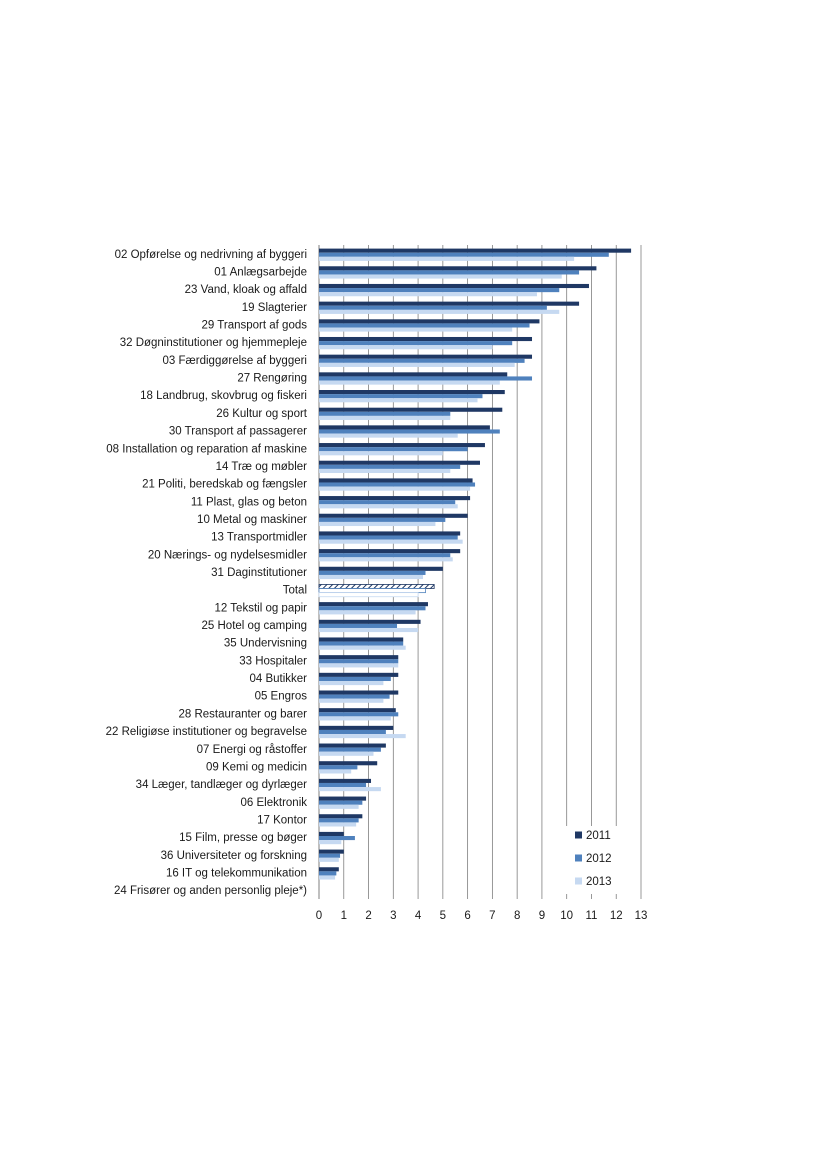 The height and width of the screenshot is (1169, 827). What do you see at coordinates (262, 414) in the screenshot?
I see `category-label: 26 Kultur og sport` at bounding box center [262, 414].